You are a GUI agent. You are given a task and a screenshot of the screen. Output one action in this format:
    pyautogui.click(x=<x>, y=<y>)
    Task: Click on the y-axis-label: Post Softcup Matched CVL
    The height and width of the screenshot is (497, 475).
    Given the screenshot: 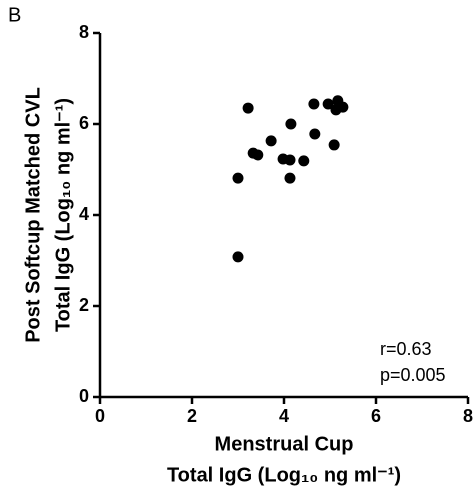 What is the action you would take?
    pyautogui.click(x=33, y=215)
    